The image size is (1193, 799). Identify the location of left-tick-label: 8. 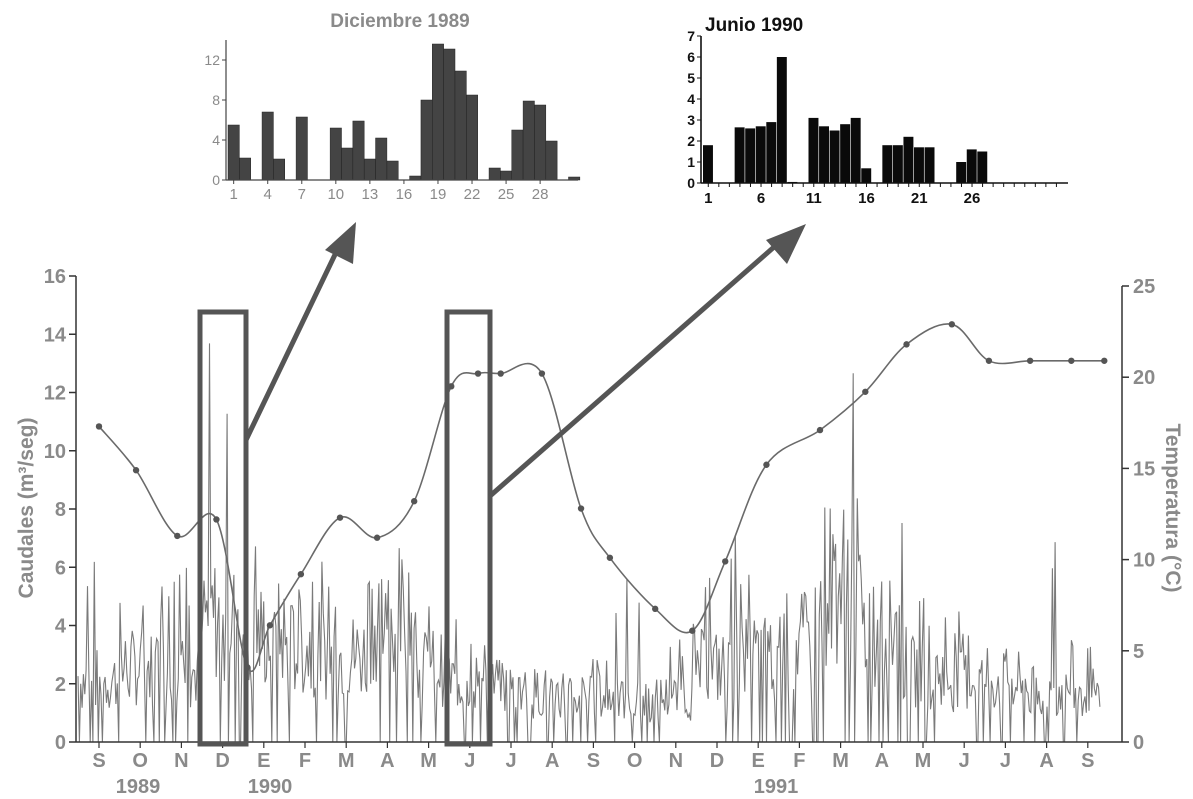
(60, 510).